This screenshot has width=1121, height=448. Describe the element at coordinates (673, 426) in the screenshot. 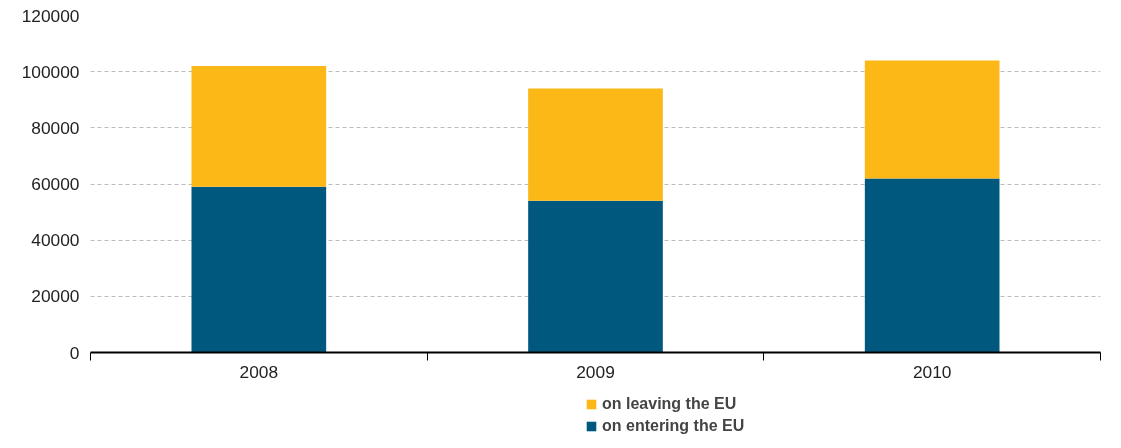

I see `legend-label: on entering the EU` at that location.